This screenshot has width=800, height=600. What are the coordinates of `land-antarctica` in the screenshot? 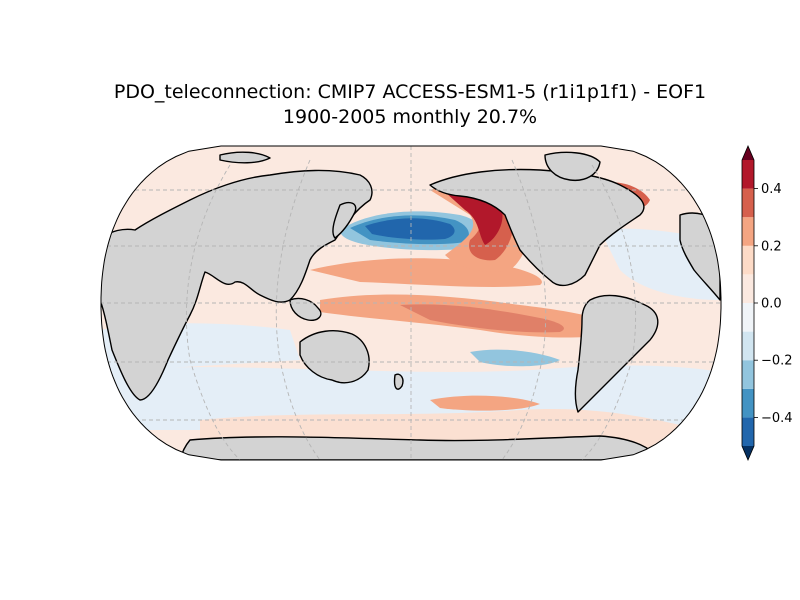 It's located at (420, 447).